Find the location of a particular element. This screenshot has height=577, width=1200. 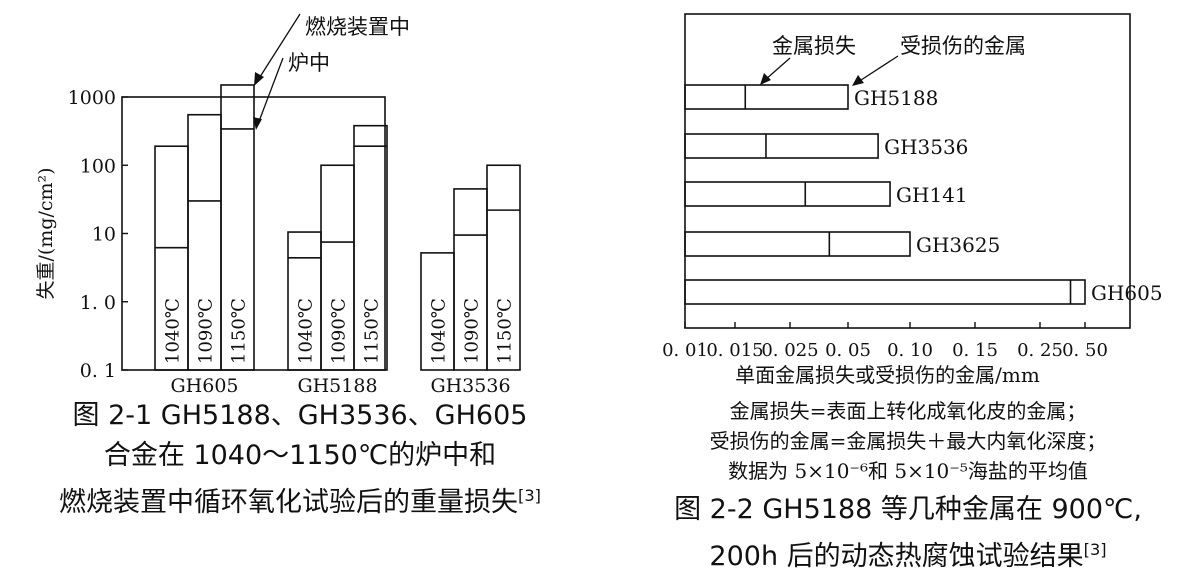

x-tick-label: 0. 01 is located at coordinates (685, 350).